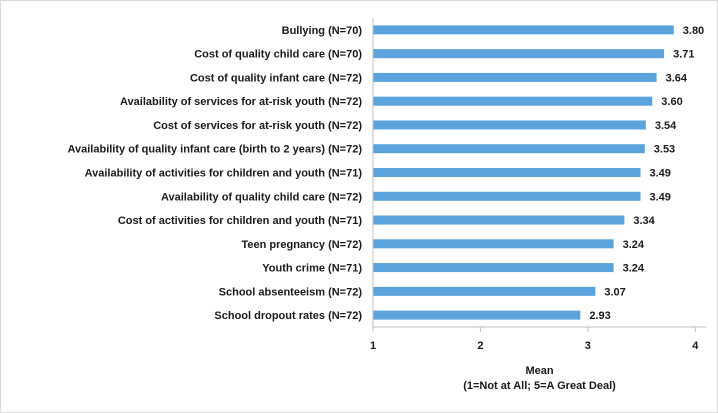 This screenshot has height=413, width=718. What do you see at coordinates (614, 292) in the screenshot?
I see `value-label: 3.07` at bounding box center [614, 292].